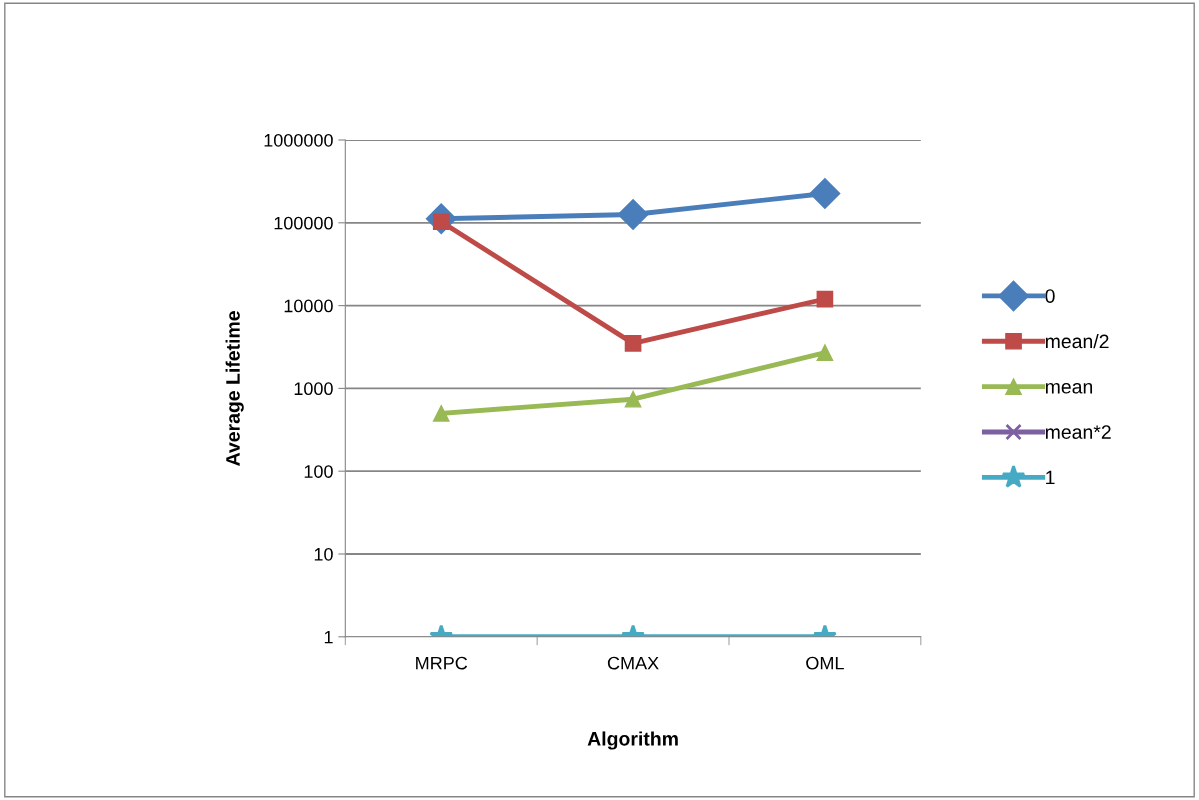  Describe the element at coordinates (1069, 388) in the screenshot. I see `legend-label: mean` at that location.